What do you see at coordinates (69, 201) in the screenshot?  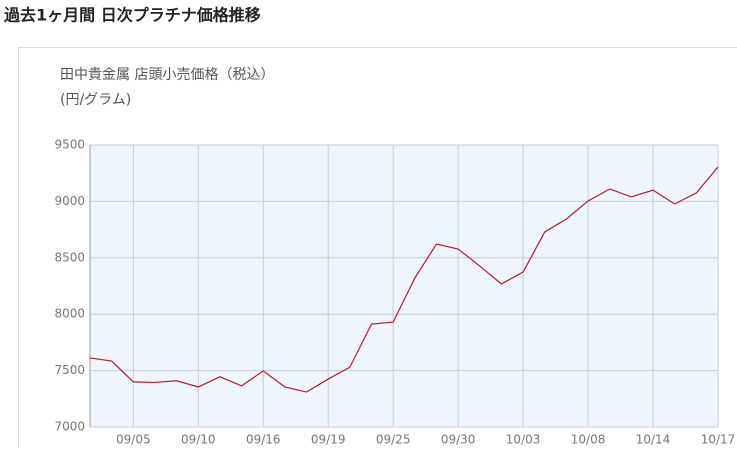 I see `y-tick-label: 9000` at bounding box center [69, 201].